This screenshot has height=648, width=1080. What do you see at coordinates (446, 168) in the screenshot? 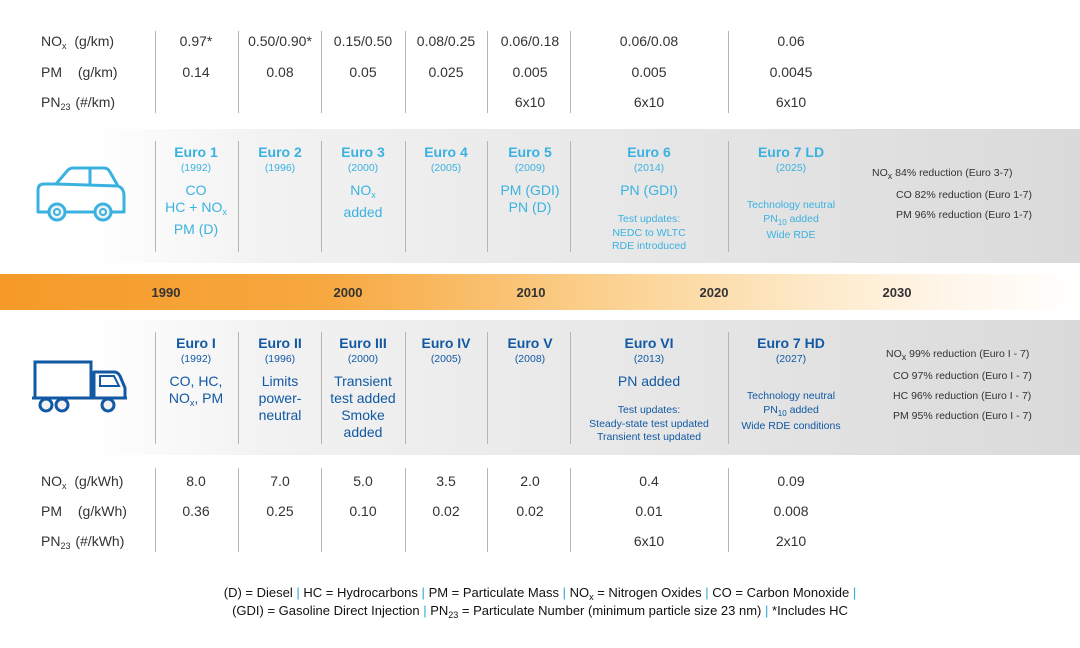
I see `ld-standard-year: (2005)` at bounding box center [446, 168].